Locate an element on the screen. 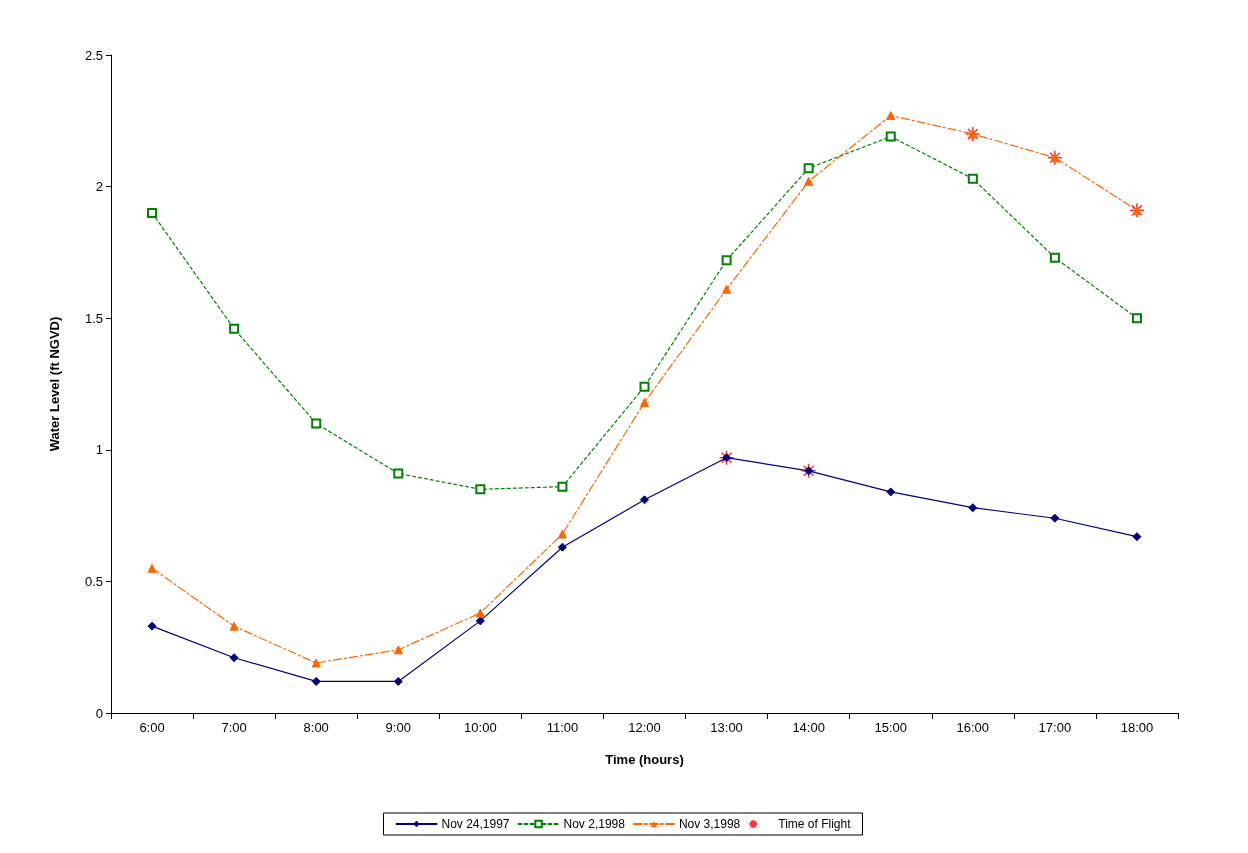 This screenshot has width=1248, height=853. y-axis-title: Water Level (ft NGVD) is located at coordinates (54, 384).